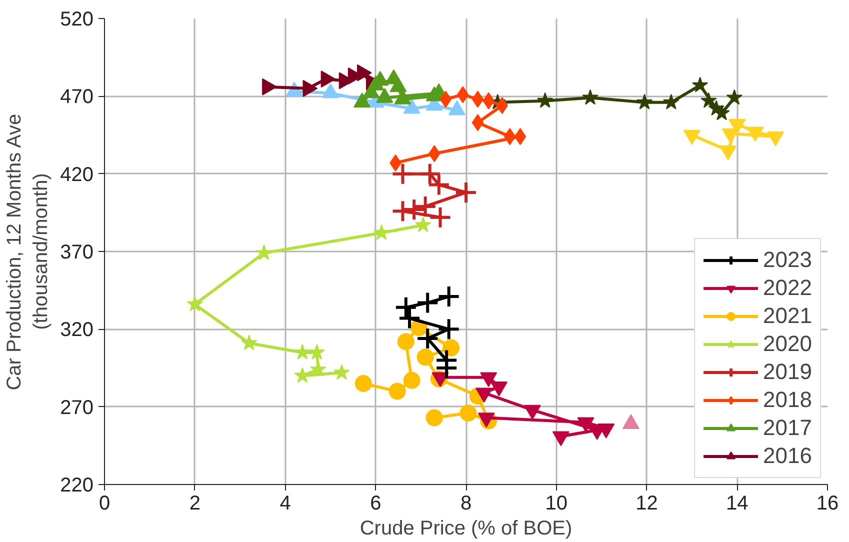 The image size is (849, 542). Describe the element at coordinates (77, 253) in the screenshot. I see `y-tick-label: 370` at that location.